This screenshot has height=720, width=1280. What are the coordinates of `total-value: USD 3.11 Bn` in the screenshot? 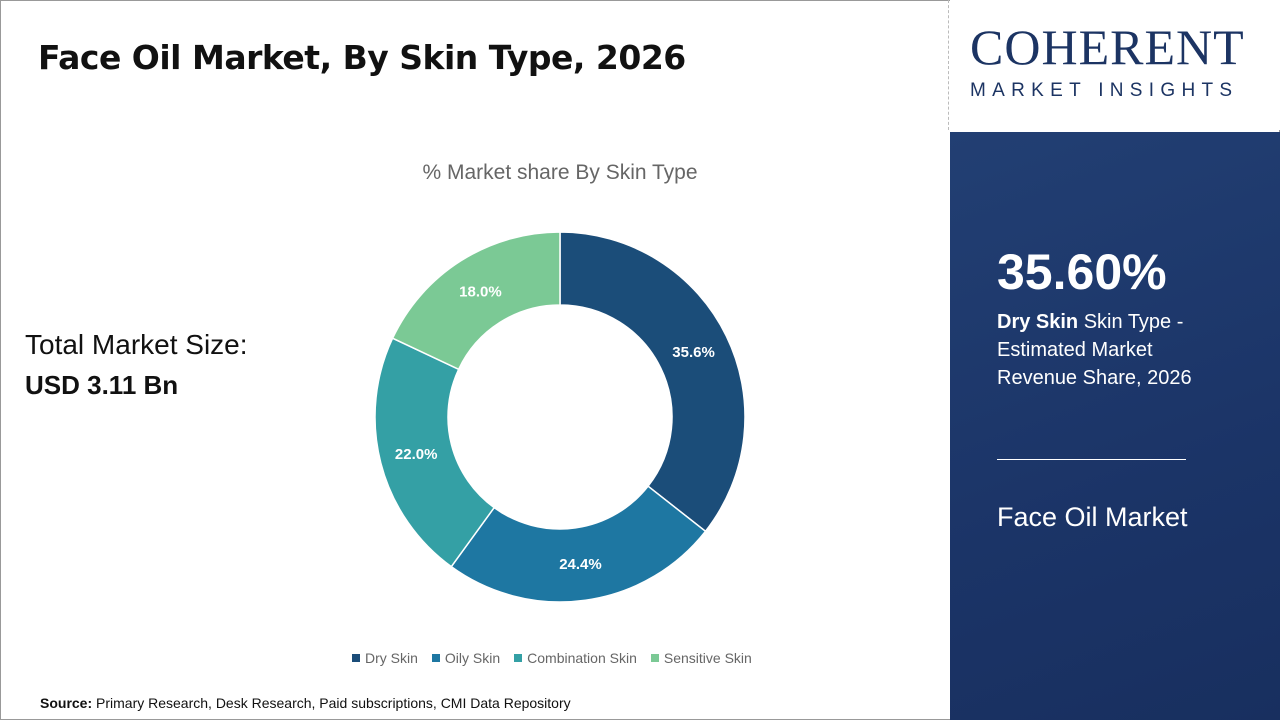 It's located at (102, 385).